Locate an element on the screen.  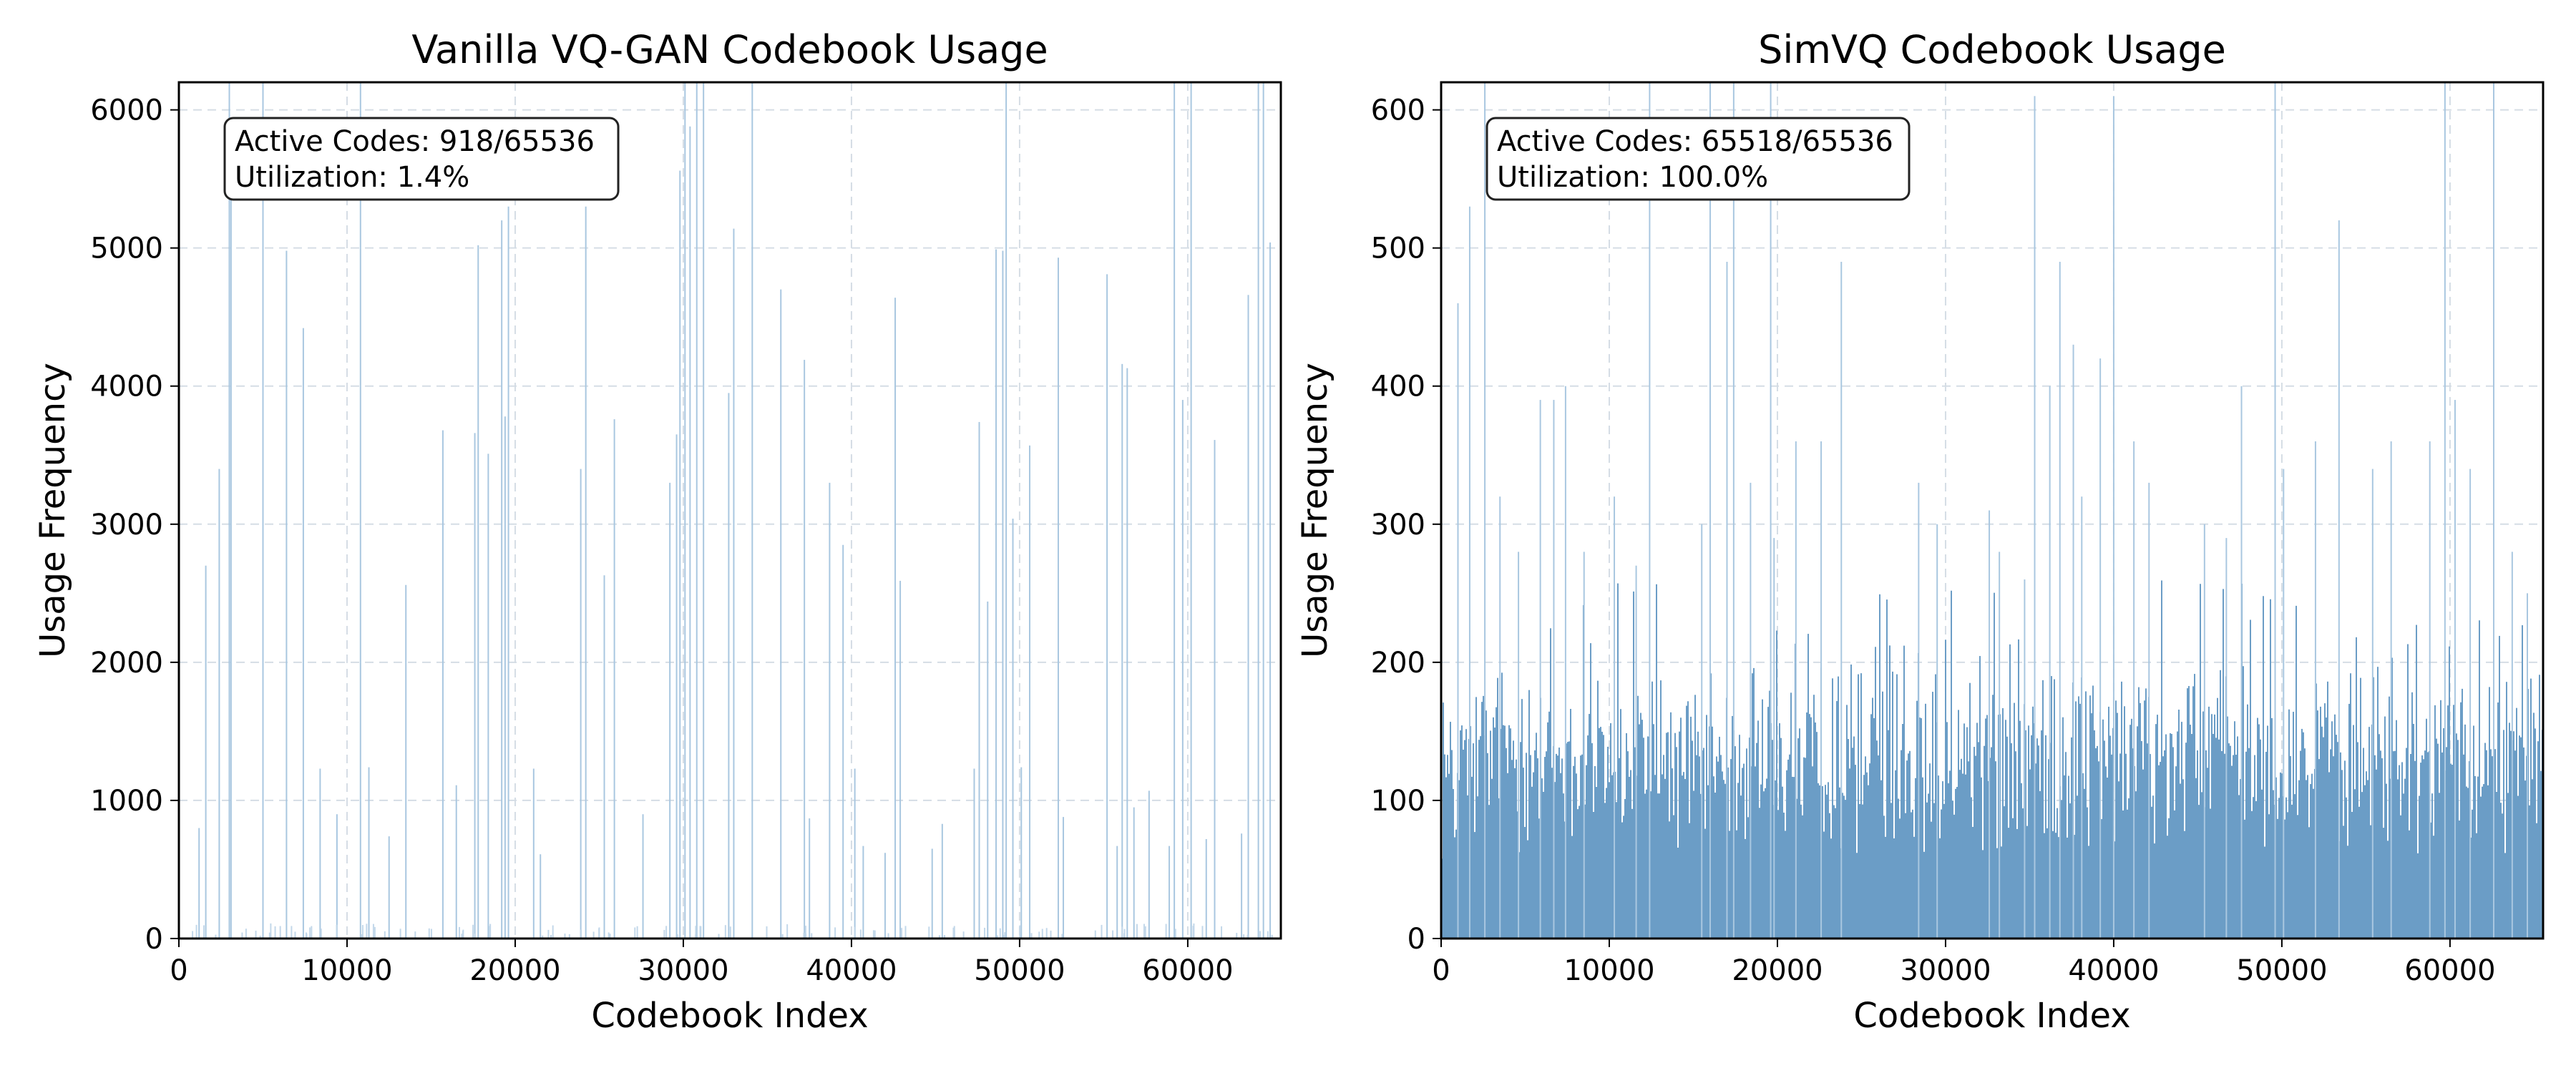
panel1-ytick-label: 2000 is located at coordinates (126, 663).